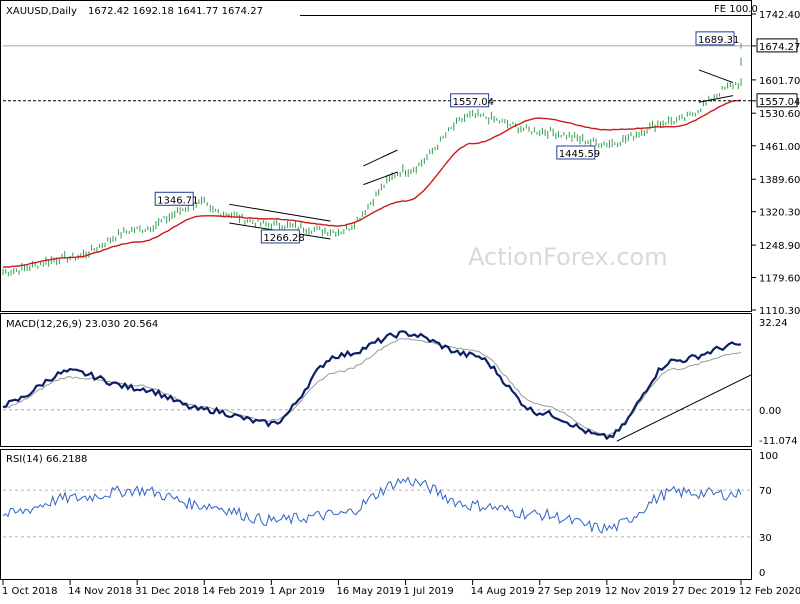 This screenshot has height=604, width=800. I want to click on macd-trend-line, so click(684, 407).